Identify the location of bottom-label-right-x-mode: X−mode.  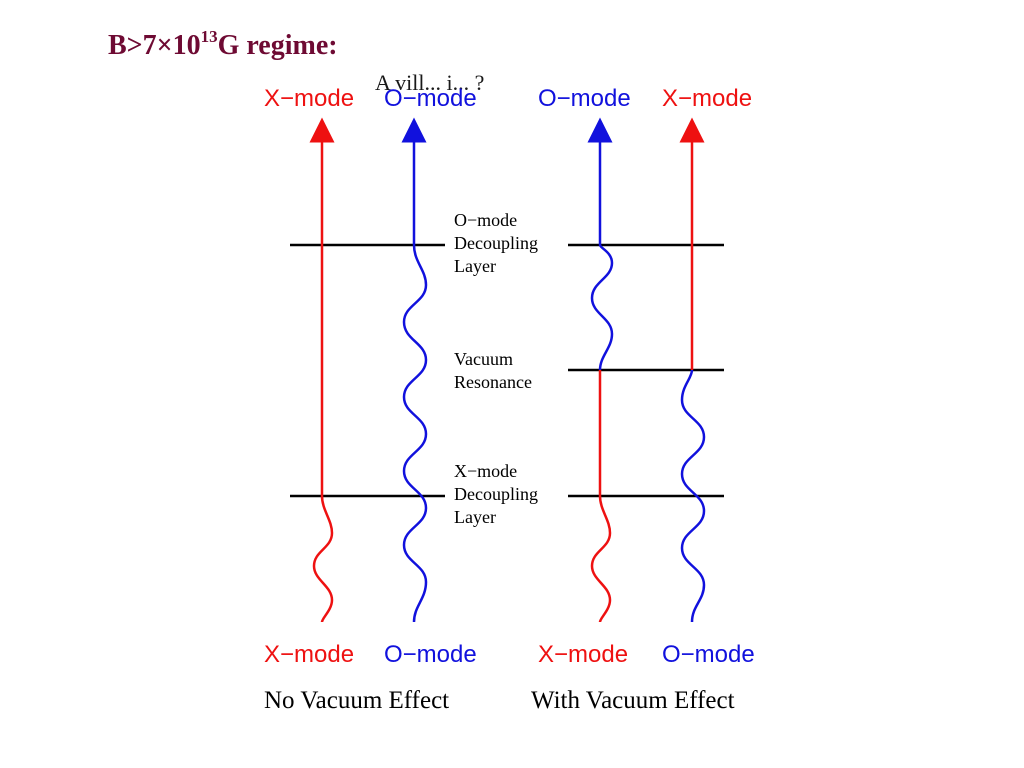
(583, 654).